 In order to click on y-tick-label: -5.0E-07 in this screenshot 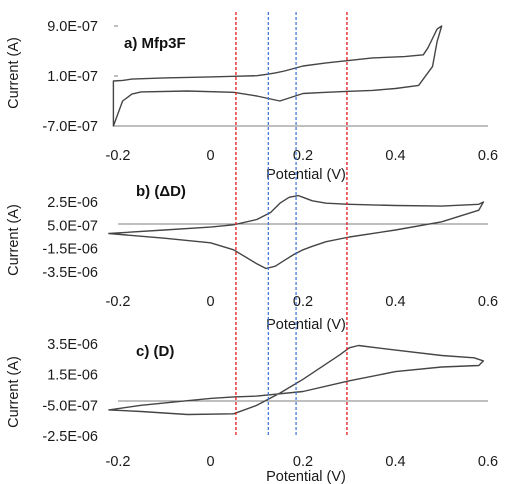, I will do `click(70, 406)`.